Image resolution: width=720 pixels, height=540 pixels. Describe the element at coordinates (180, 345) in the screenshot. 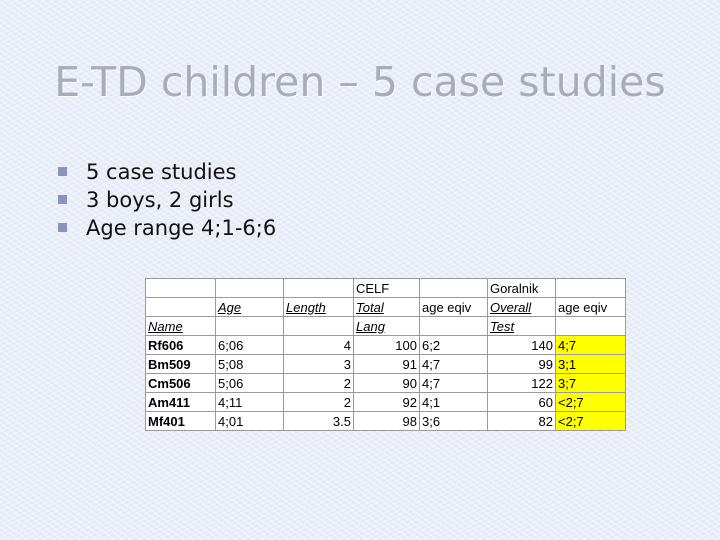

I see `child-name: Rf606` at that location.